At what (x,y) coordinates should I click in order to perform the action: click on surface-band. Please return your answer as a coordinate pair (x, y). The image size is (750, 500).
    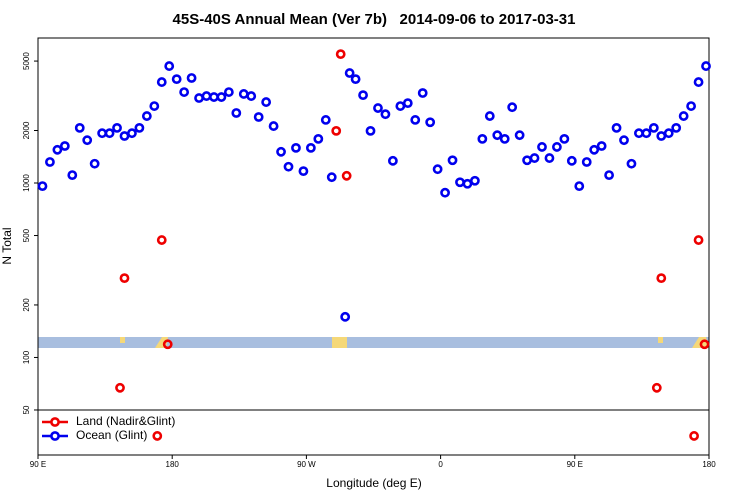
    Looking at the image, I should click on (373, 342).